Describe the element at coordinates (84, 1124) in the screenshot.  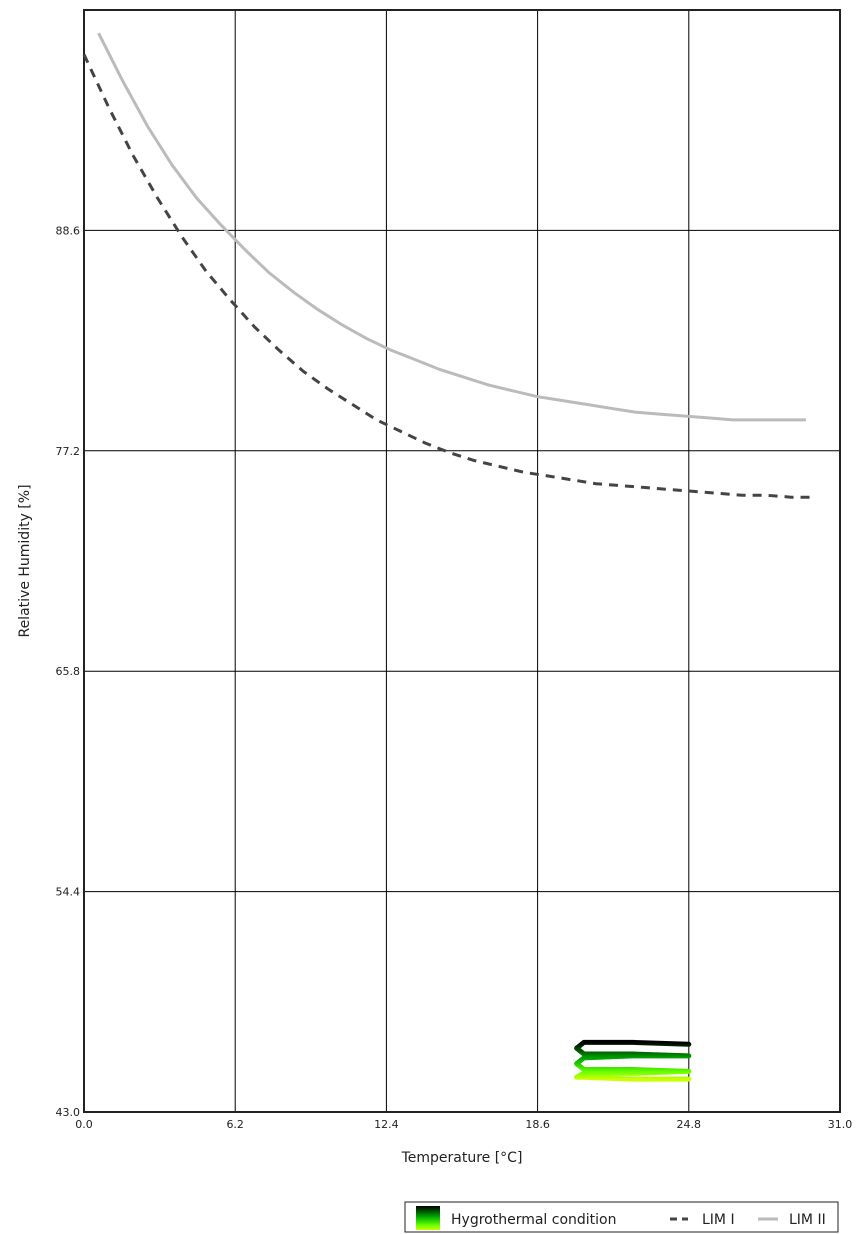
I see `x-tick-label: 0.0` at that location.